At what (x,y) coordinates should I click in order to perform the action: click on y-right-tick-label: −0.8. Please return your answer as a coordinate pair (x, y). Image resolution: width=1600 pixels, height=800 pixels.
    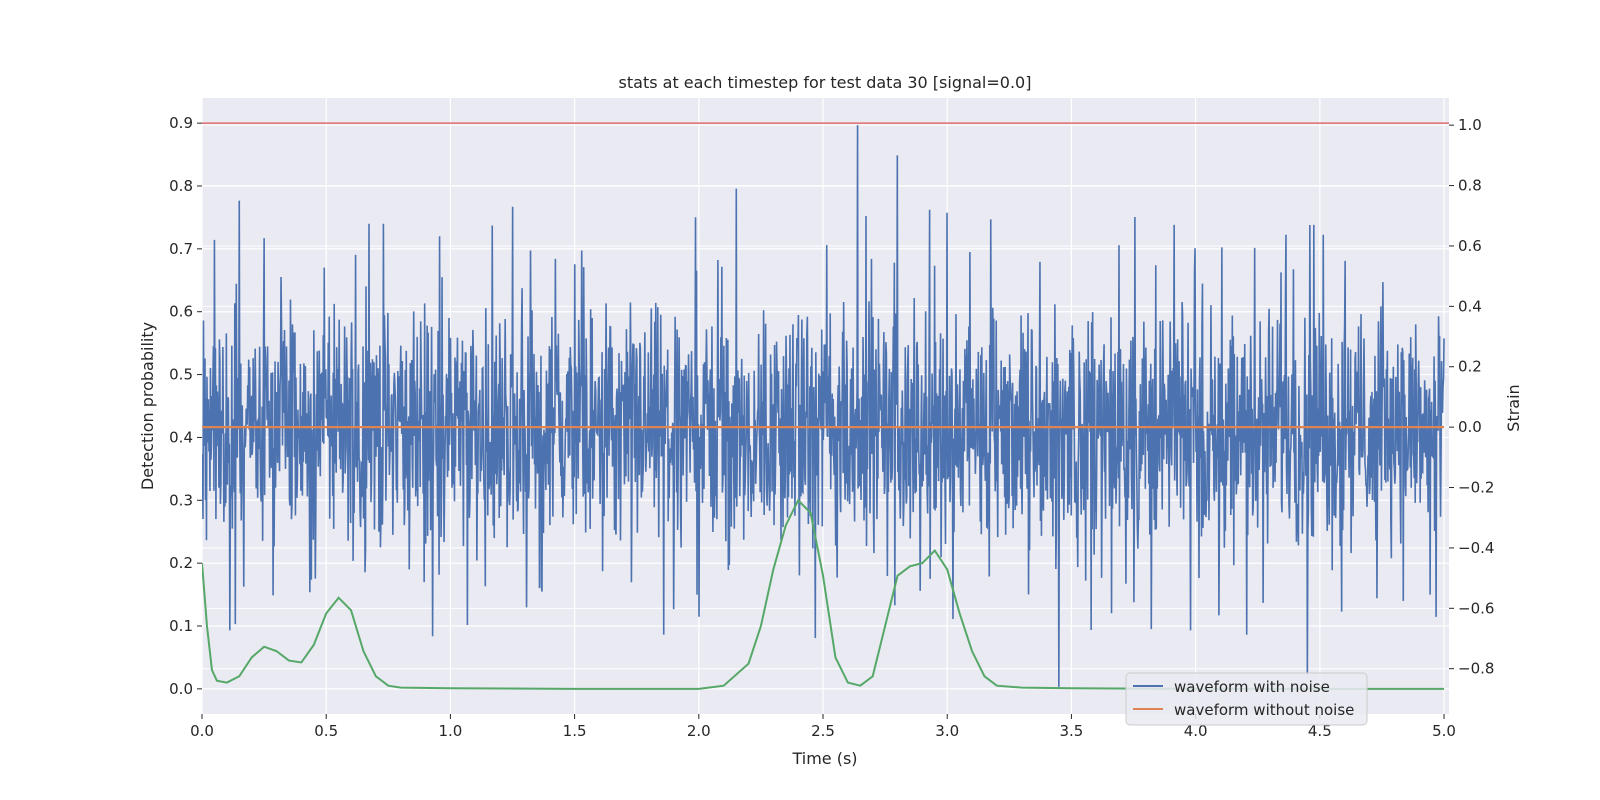
    Looking at the image, I should click on (1476, 669).